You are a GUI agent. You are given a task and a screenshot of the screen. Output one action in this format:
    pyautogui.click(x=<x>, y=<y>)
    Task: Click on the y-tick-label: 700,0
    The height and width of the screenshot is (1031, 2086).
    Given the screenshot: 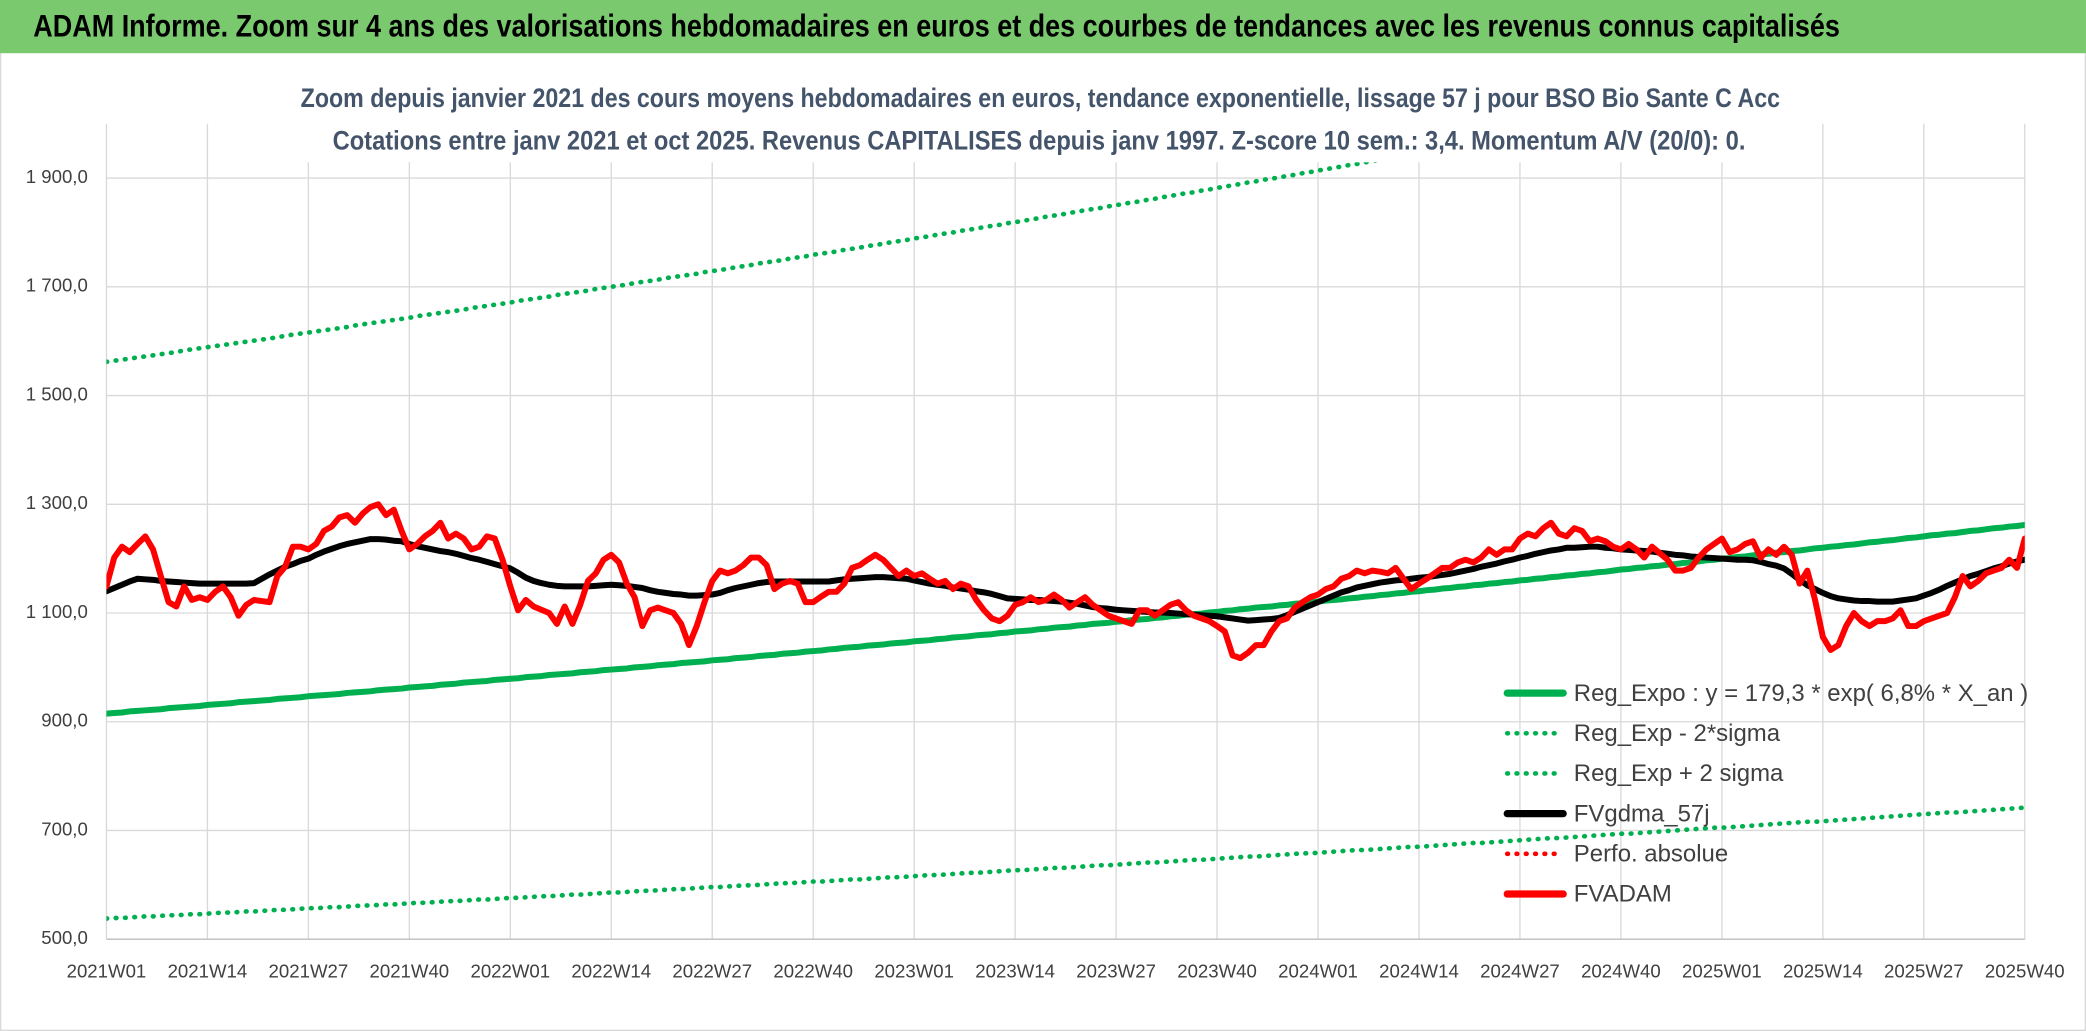 What is the action you would take?
    pyautogui.click(x=64, y=828)
    